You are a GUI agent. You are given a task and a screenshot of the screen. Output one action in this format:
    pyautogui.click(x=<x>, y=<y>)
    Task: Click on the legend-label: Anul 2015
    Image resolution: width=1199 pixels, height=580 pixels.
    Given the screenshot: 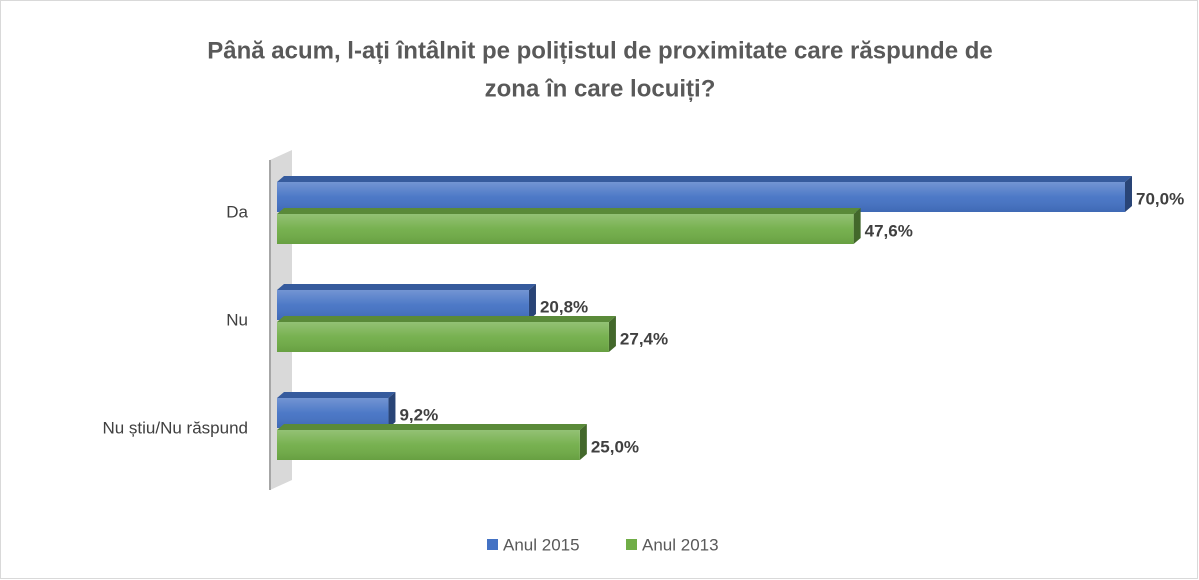 What is the action you would take?
    pyautogui.click(x=541, y=544)
    